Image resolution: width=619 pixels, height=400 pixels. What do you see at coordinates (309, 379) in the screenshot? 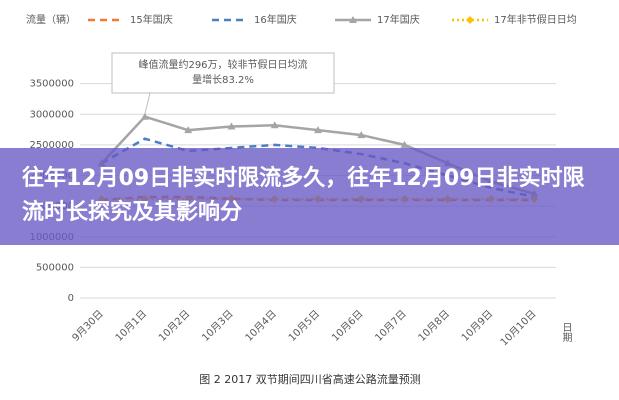
I see `caption: 图 2 2017 双节期间四川省高速公路流量预测` at bounding box center [309, 379].